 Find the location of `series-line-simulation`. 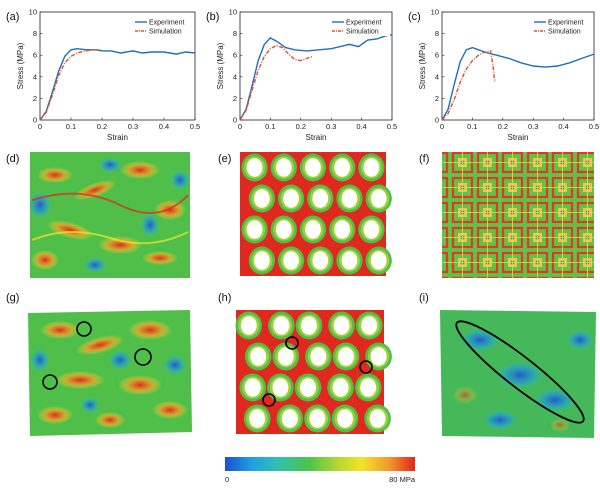

series-line-simulation is located at coordinates (276, 82).